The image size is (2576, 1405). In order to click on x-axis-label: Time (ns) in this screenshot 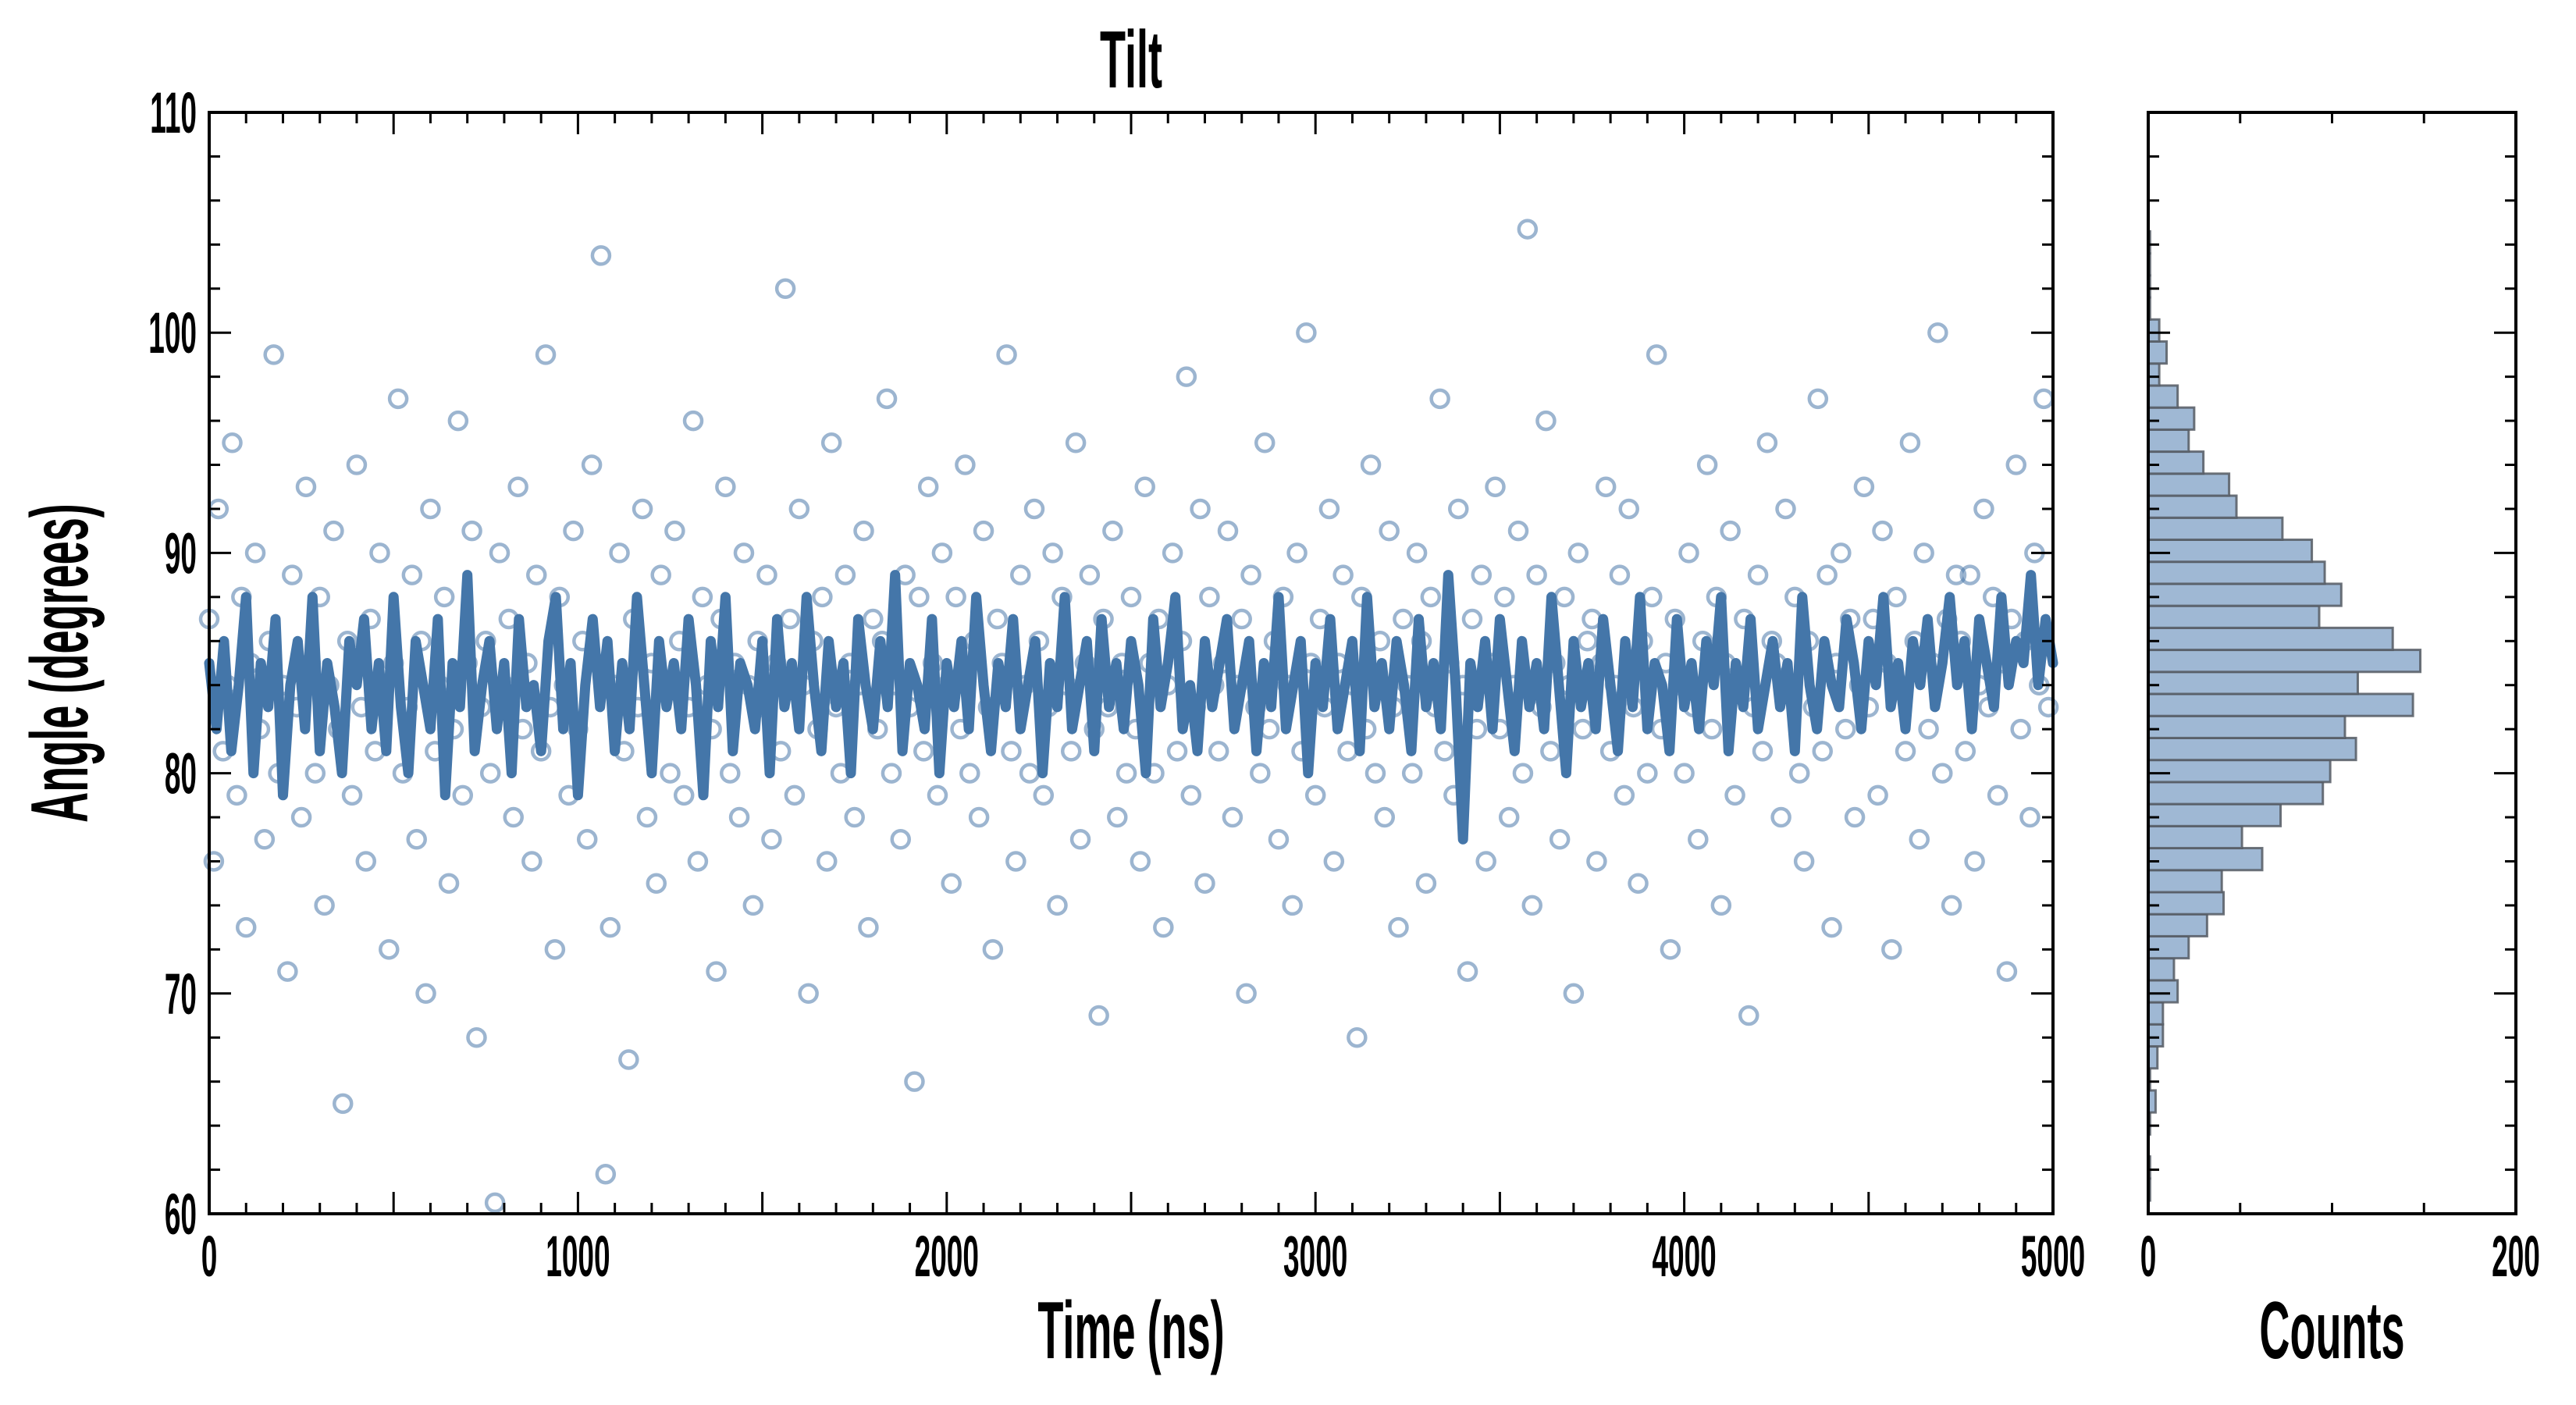, I will do `click(1130, 1330)`.